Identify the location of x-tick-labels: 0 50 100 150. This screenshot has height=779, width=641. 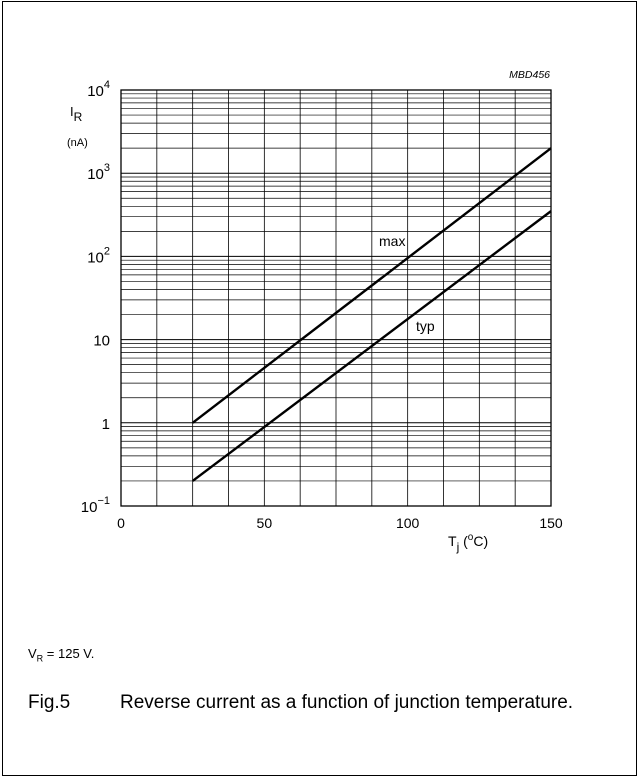
(340, 523).